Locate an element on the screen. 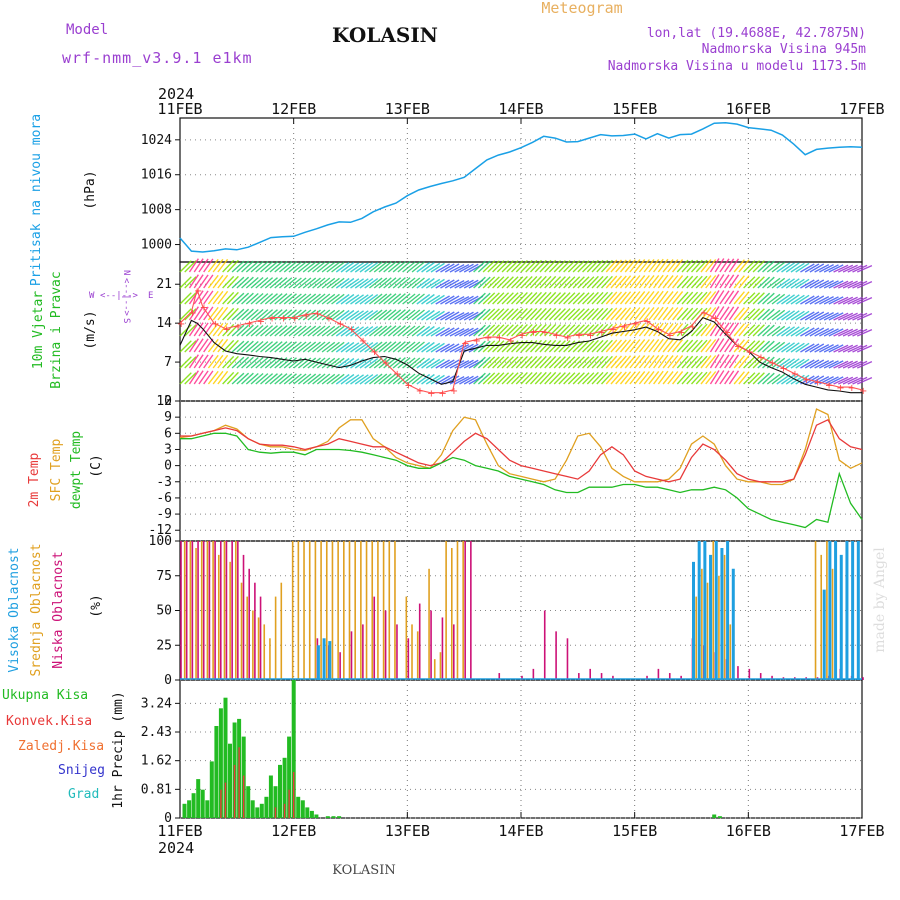 Image resolution: width=900 pixels, height=900 pixels. x-tick-label-bottom: 12FEB is located at coordinates (293, 831).